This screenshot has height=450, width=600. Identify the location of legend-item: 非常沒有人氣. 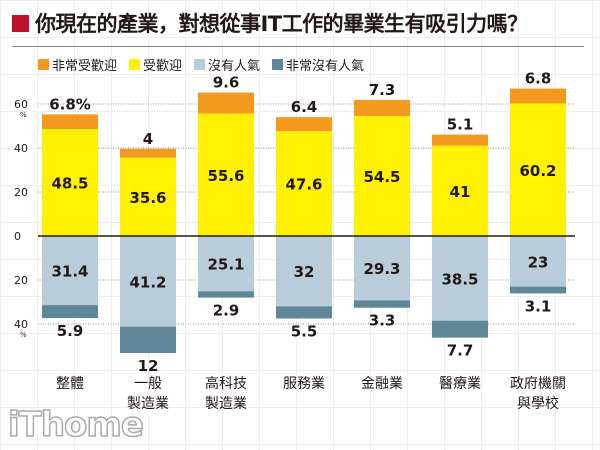
(318, 64).